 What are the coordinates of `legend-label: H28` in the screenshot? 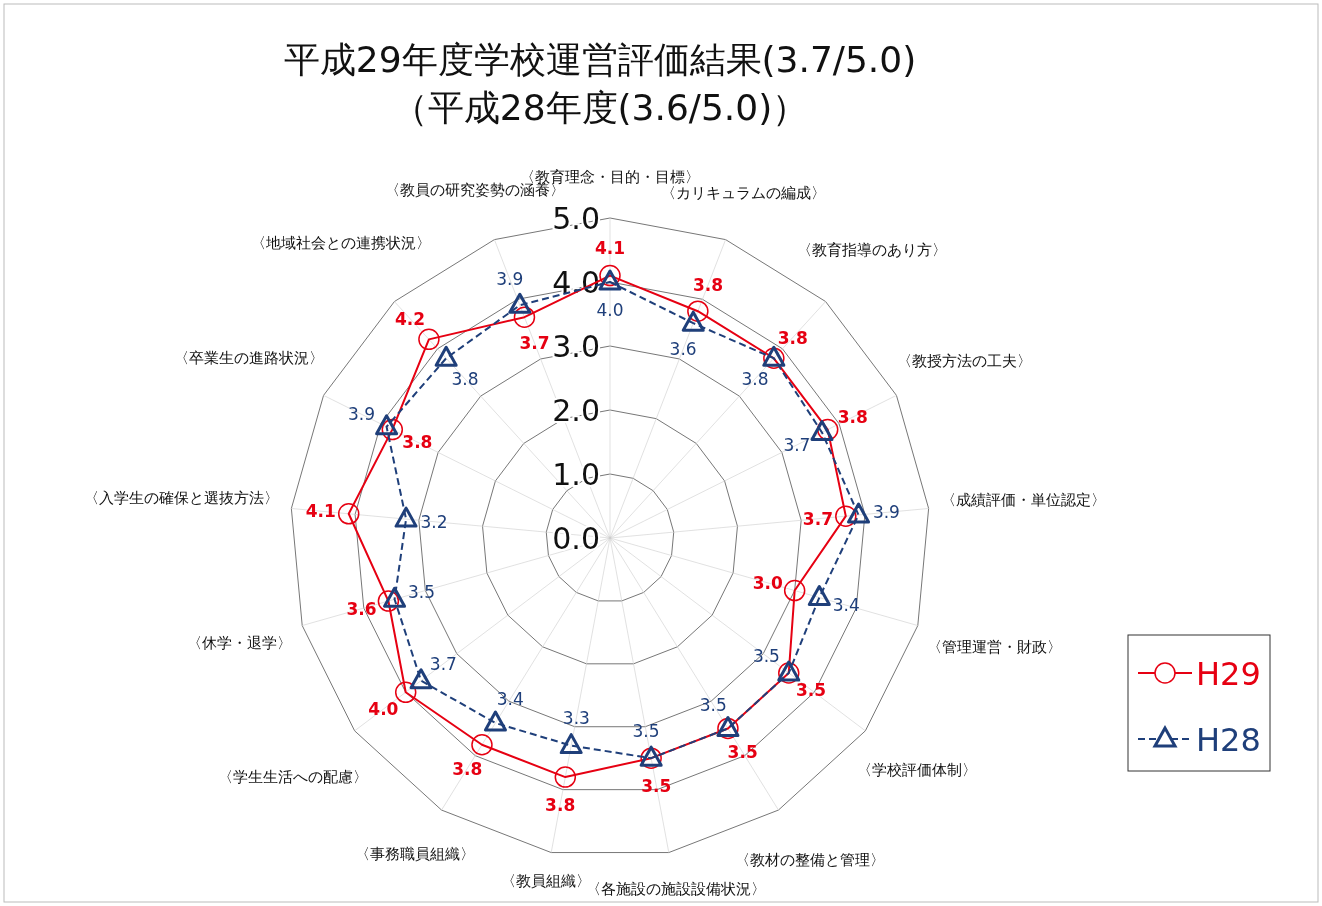 It's located at (1228, 740).